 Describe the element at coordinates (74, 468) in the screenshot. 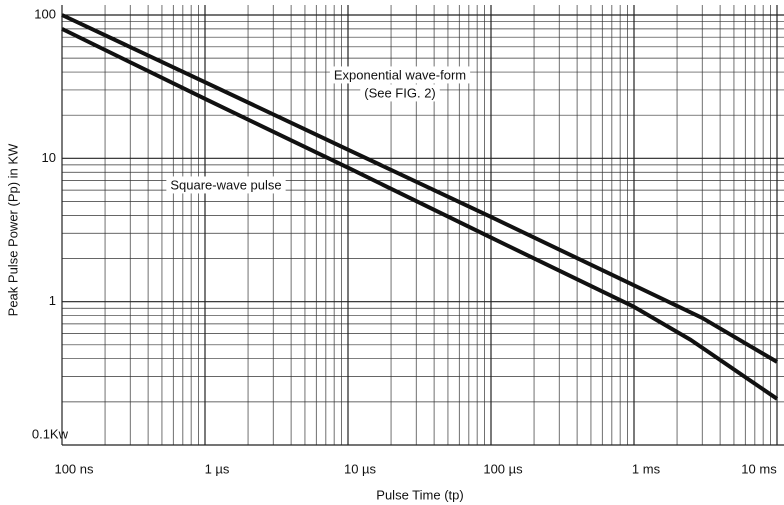

I see `x-tick-label: 100 ns` at that location.